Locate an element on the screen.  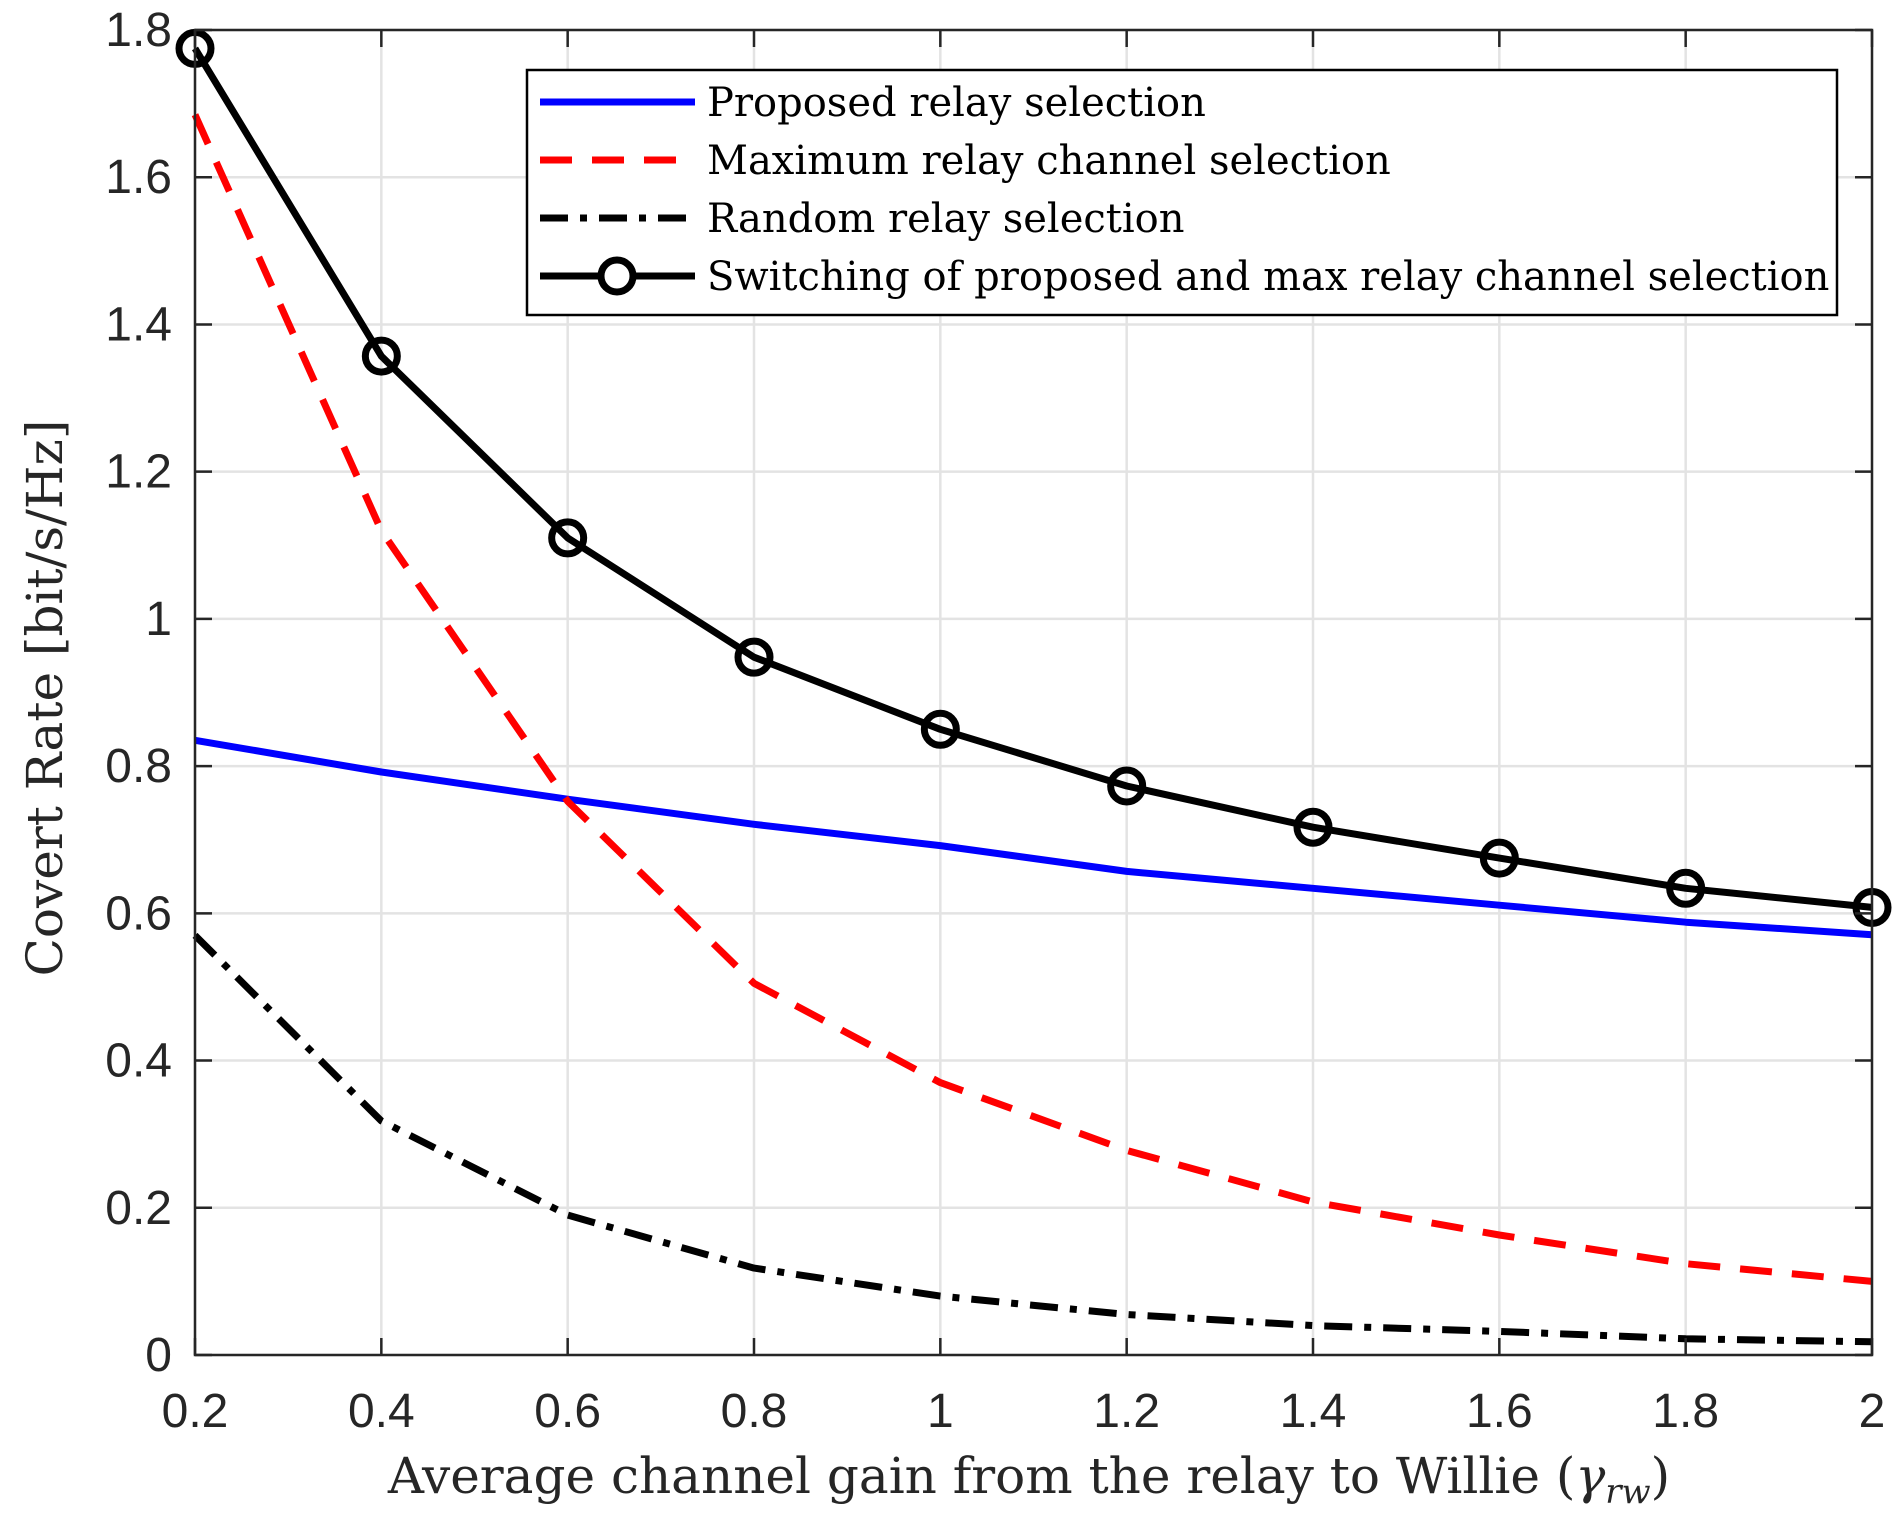
legend-marker is located at coordinates (617, 276).